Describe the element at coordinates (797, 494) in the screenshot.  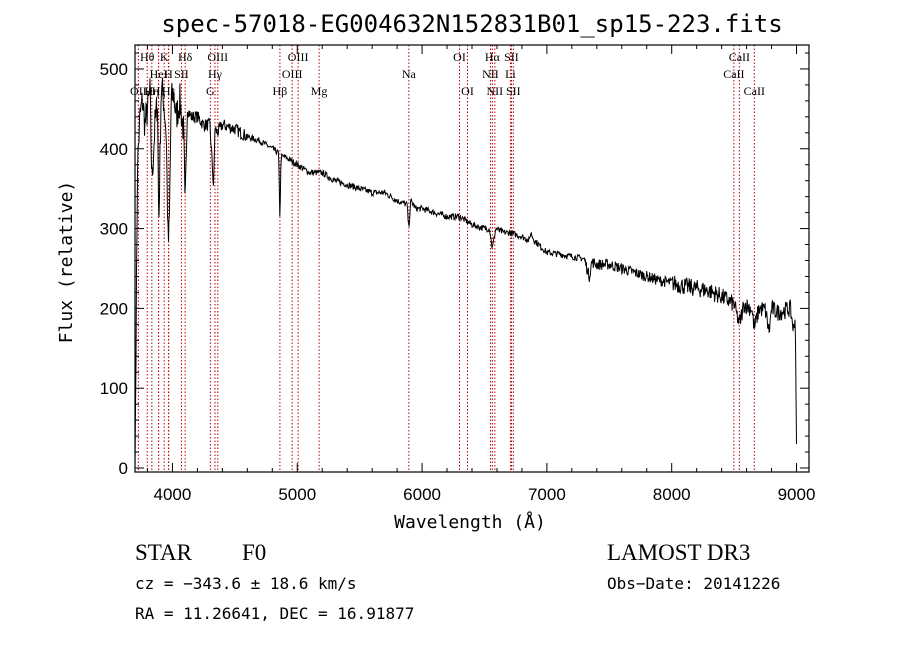
I see `x-tick-label: 9000` at that location.